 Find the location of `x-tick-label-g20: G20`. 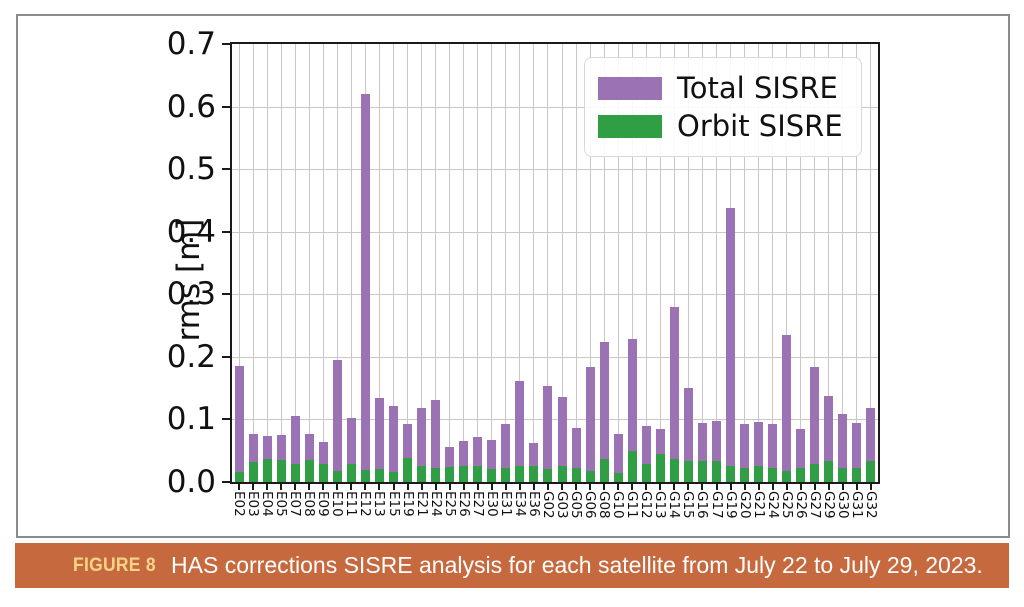

x-tick-label-g20: G20 is located at coordinates (744, 505).